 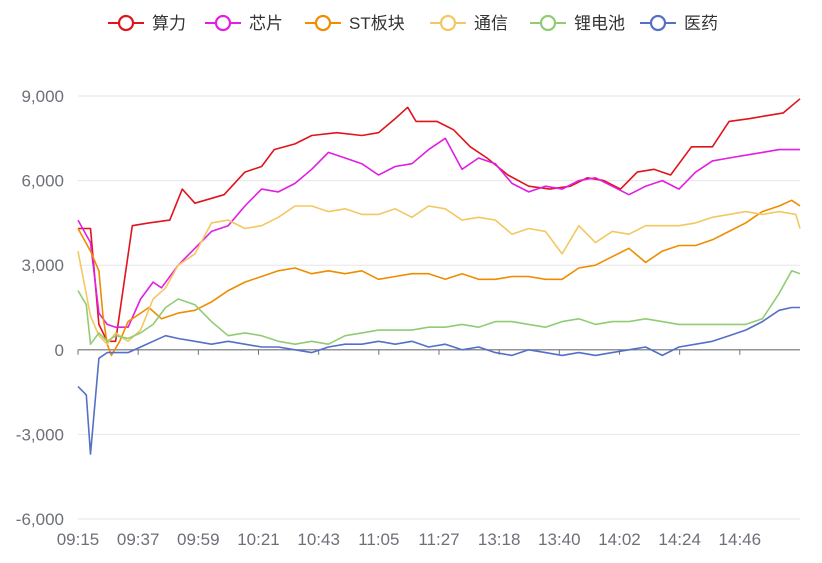 I want to click on legend-item: 锂电池, so click(x=577, y=23).